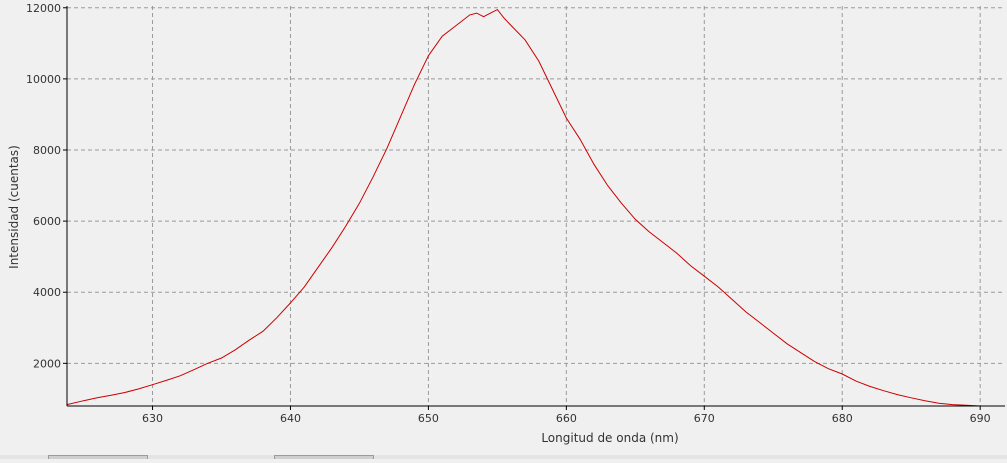 The width and height of the screenshot is (1007, 463). Describe the element at coordinates (428, 418) in the screenshot. I see `x-tick-label: 650` at that location.